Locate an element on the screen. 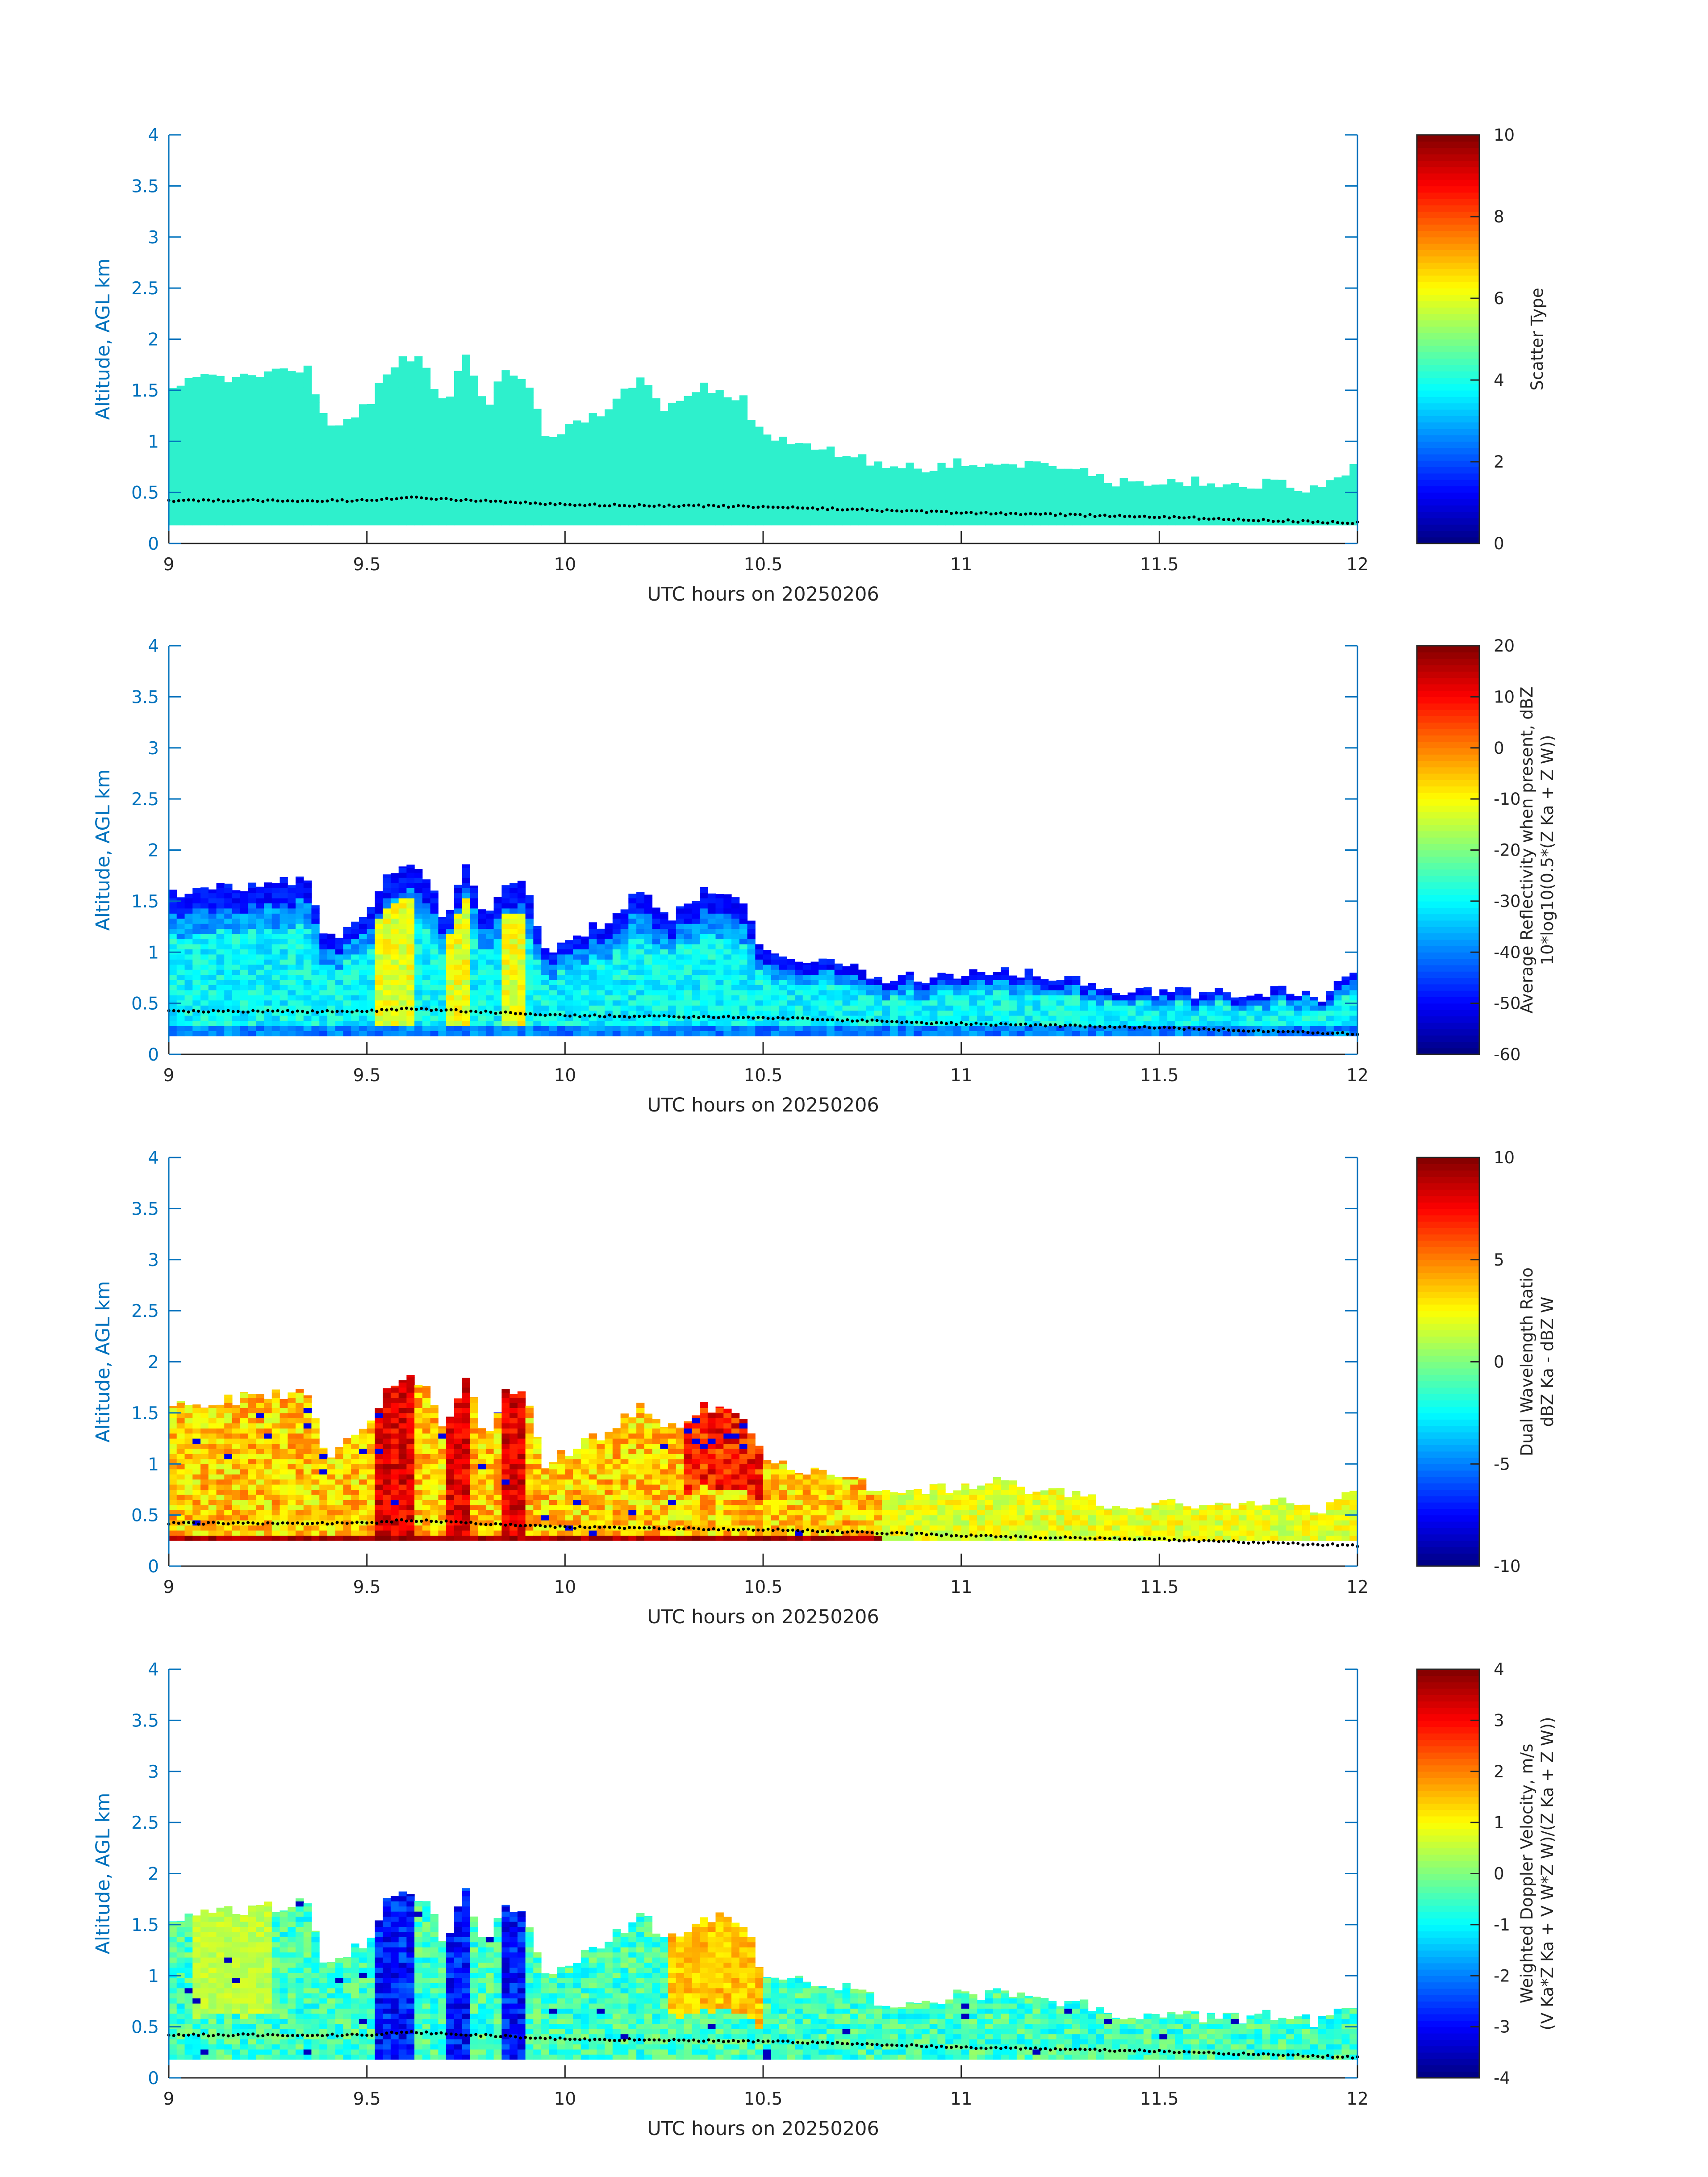 This screenshot has width=1708, height=2177. colorbar: 0 2 4 6 8 10 Scatter Type is located at coordinates (1481, 339).